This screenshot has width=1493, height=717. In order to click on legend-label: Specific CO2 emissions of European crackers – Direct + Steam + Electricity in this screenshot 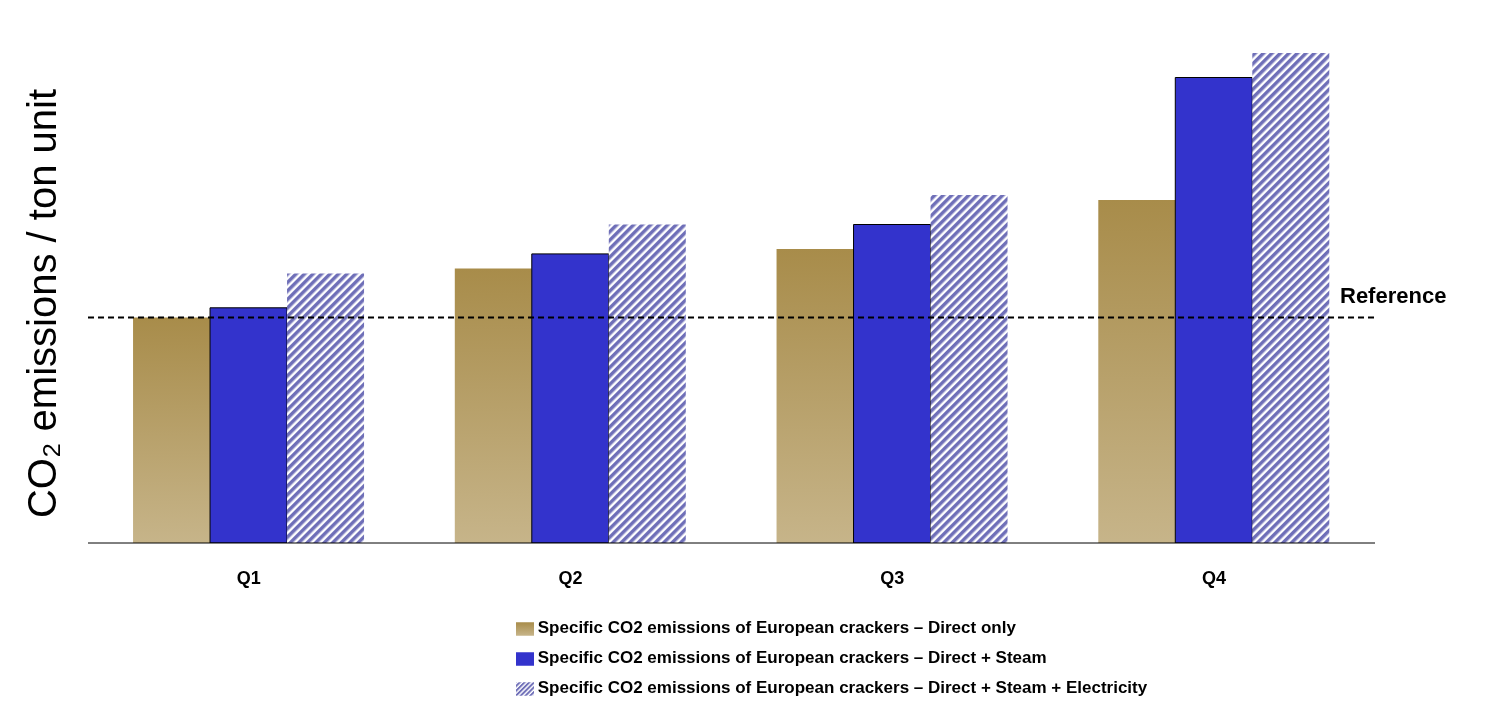, I will do `click(842, 687)`.